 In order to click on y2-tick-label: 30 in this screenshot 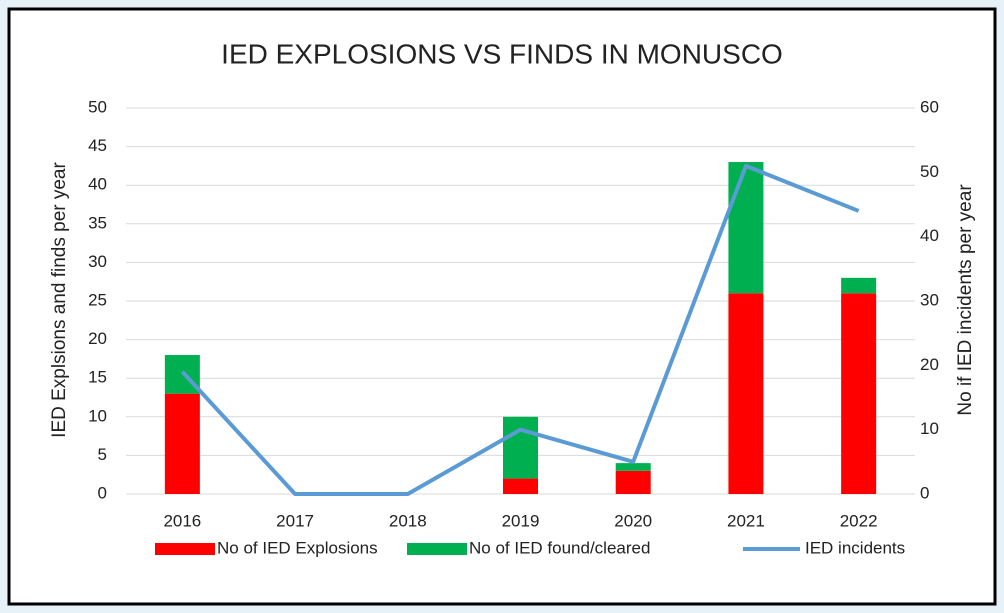, I will do `click(929, 299)`.